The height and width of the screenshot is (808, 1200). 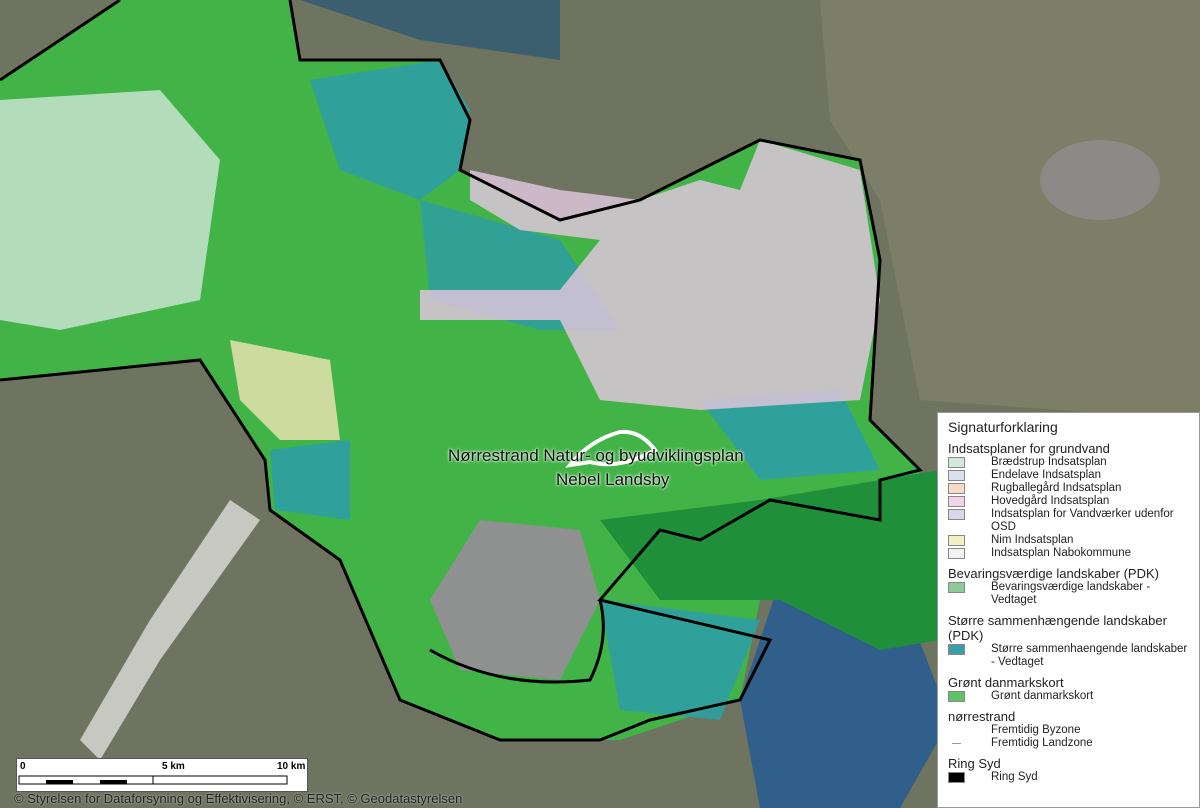 What do you see at coordinates (1082, 520) in the screenshot?
I see `legend-item-label: Indsatsplan for Vandværker udenfor OSD` at bounding box center [1082, 520].